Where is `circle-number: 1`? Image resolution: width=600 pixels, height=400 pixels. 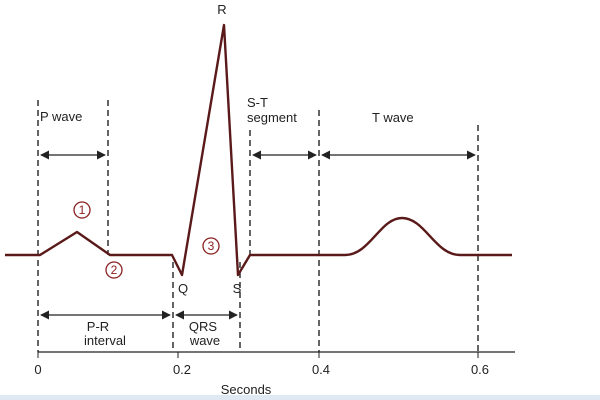
circle-number: 1 is located at coordinates (82, 210).